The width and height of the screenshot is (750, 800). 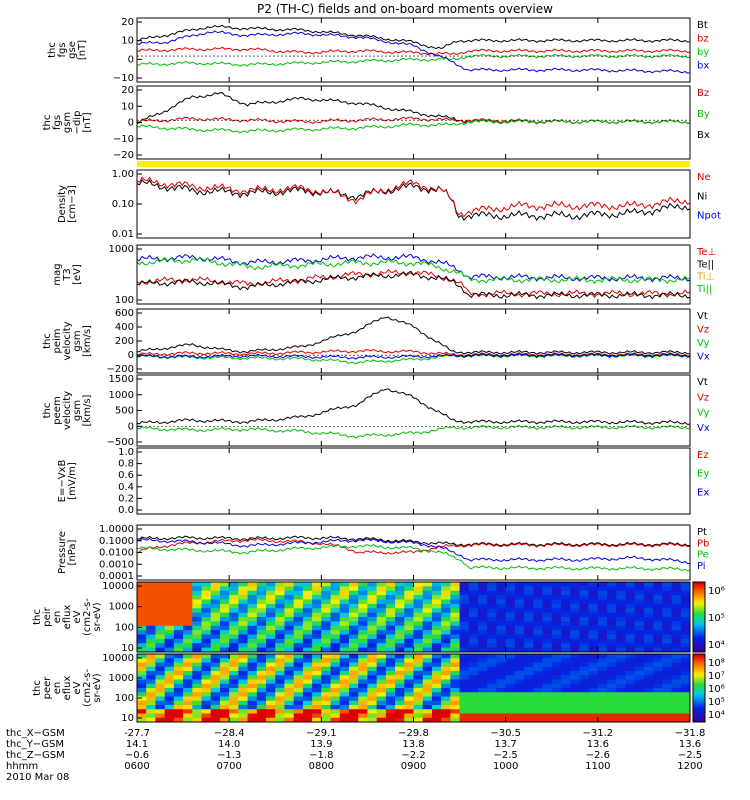 What do you see at coordinates (703, 555) in the screenshot?
I see `legend-item: Pe` at bounding box center [703, 555].